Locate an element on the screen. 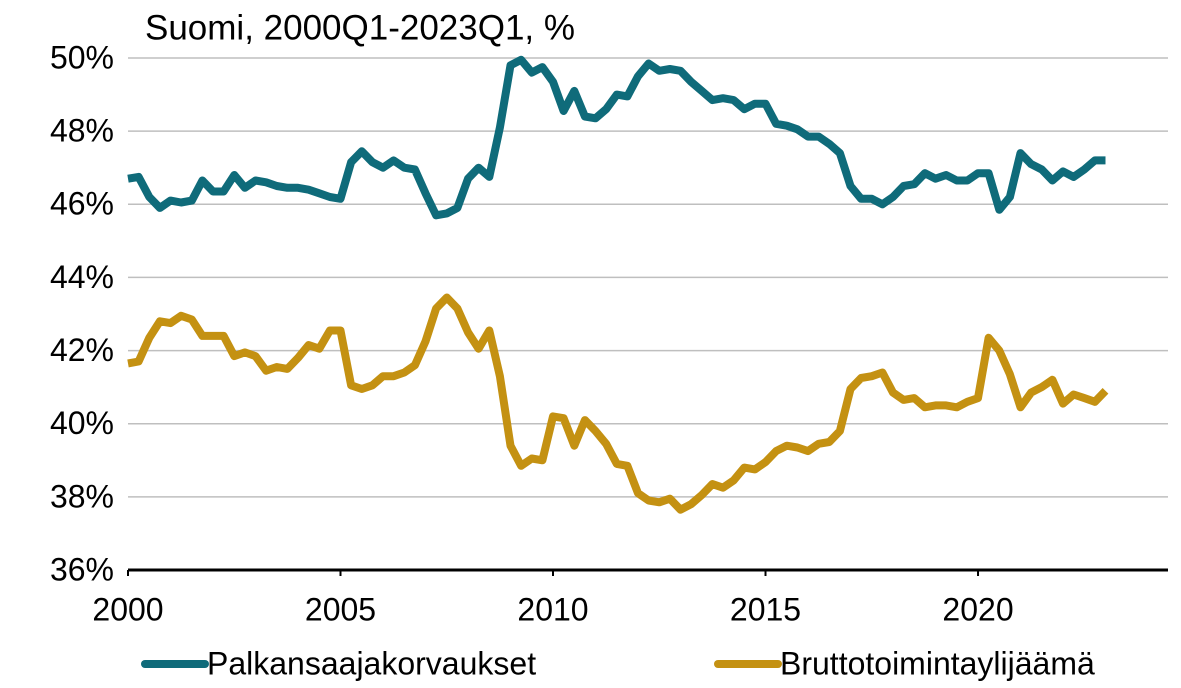 This screenshot has width=1181, height=688. x-tick-label: 2020 is located at coordinates (977, 609).